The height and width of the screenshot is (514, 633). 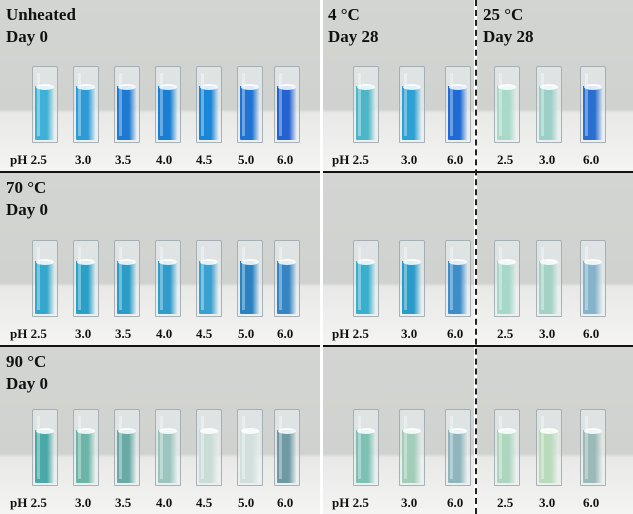 I want to click on ph-label: 4.5, so click(x=204, y=159).